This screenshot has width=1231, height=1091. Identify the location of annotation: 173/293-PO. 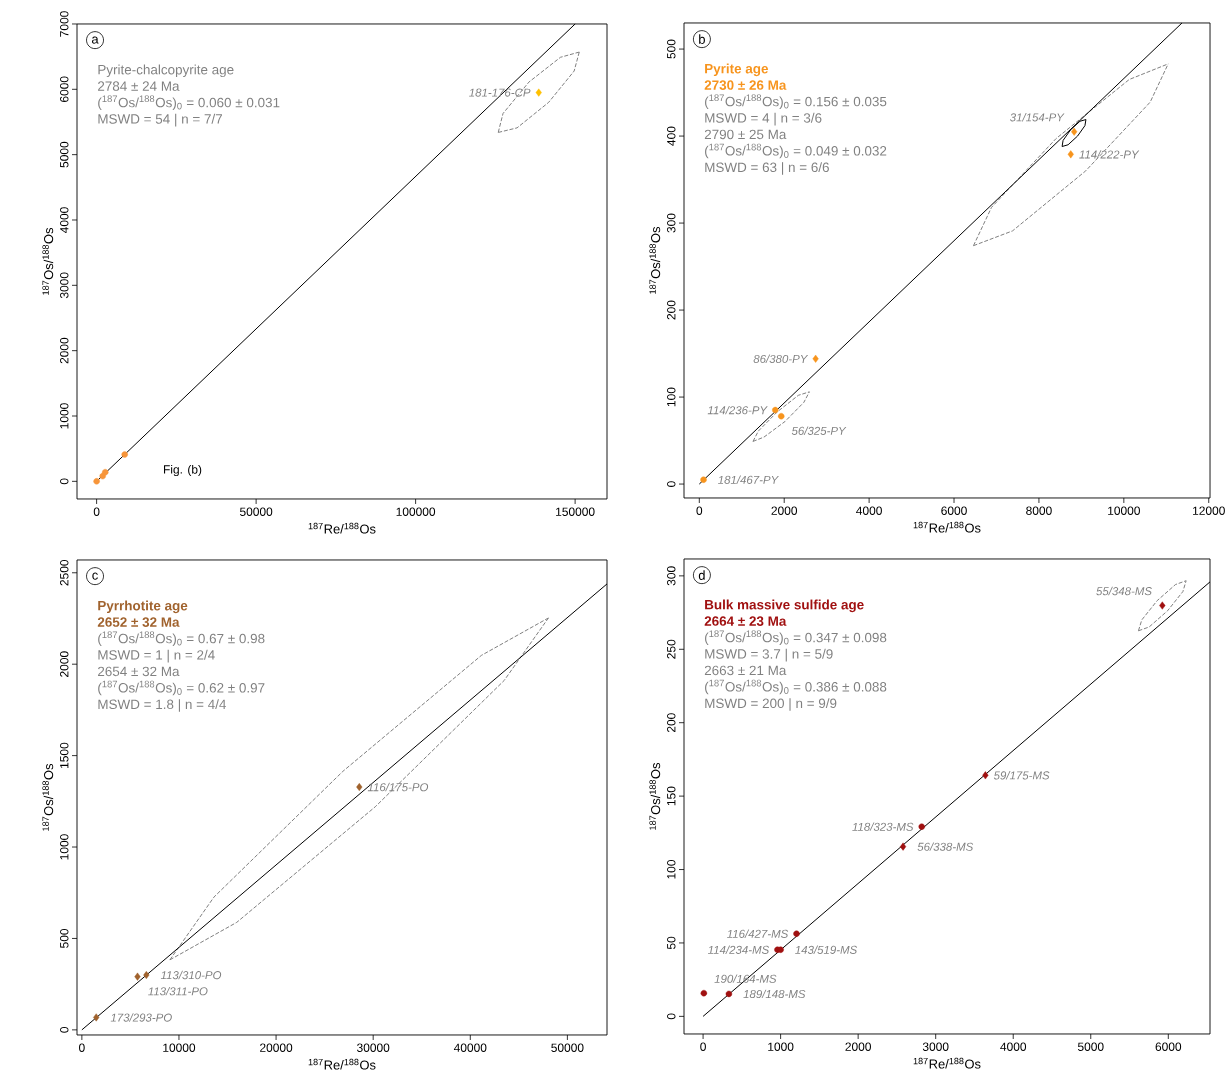
(141, 1017).